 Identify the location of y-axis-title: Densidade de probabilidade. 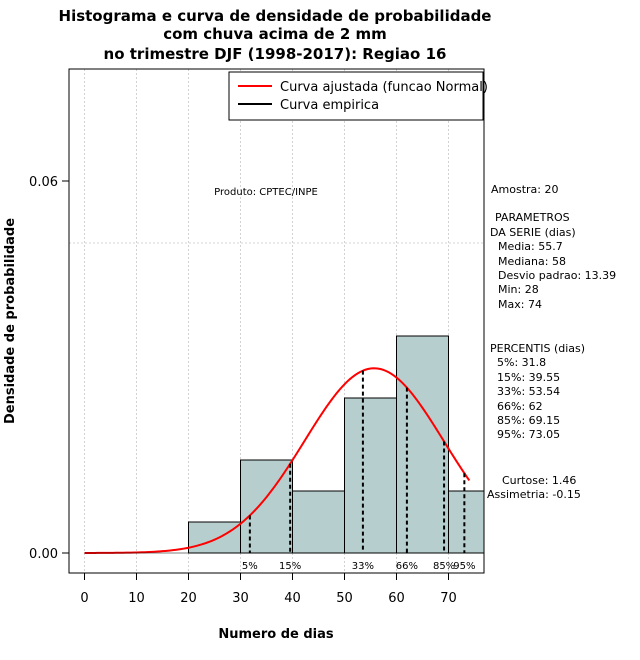
(10, 321).